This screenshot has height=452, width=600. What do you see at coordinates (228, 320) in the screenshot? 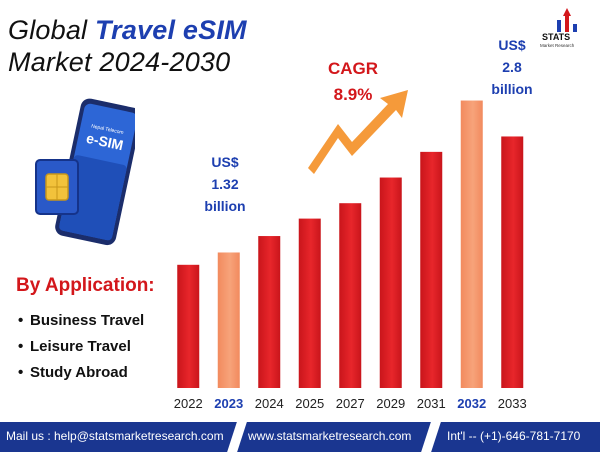
I see `bar-2023` at bounding box center [228, 320].